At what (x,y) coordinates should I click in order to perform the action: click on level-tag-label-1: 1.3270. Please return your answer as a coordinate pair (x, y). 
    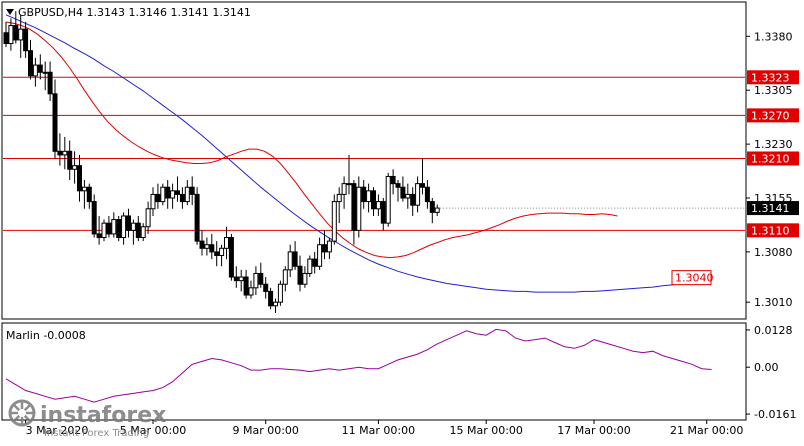
    Looking at the image, I should click on (770, 115).